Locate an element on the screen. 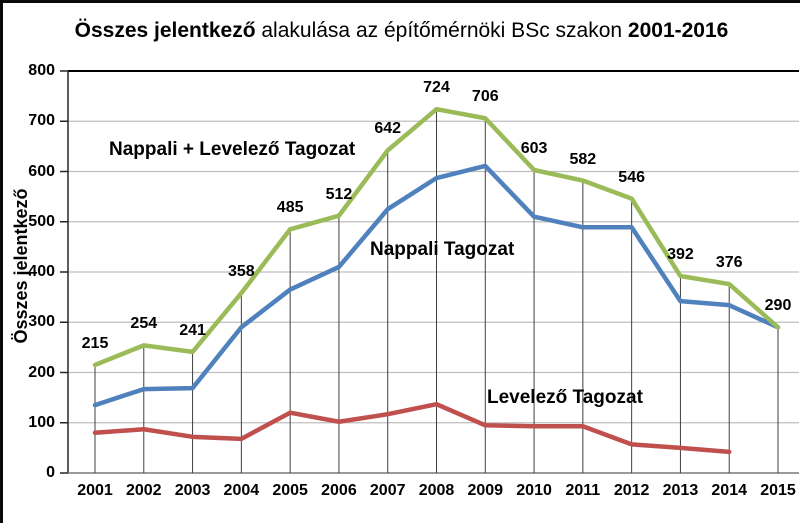 This screenshot has width=800, height=523. data-label: 376 is located at coordinates (729, 263).